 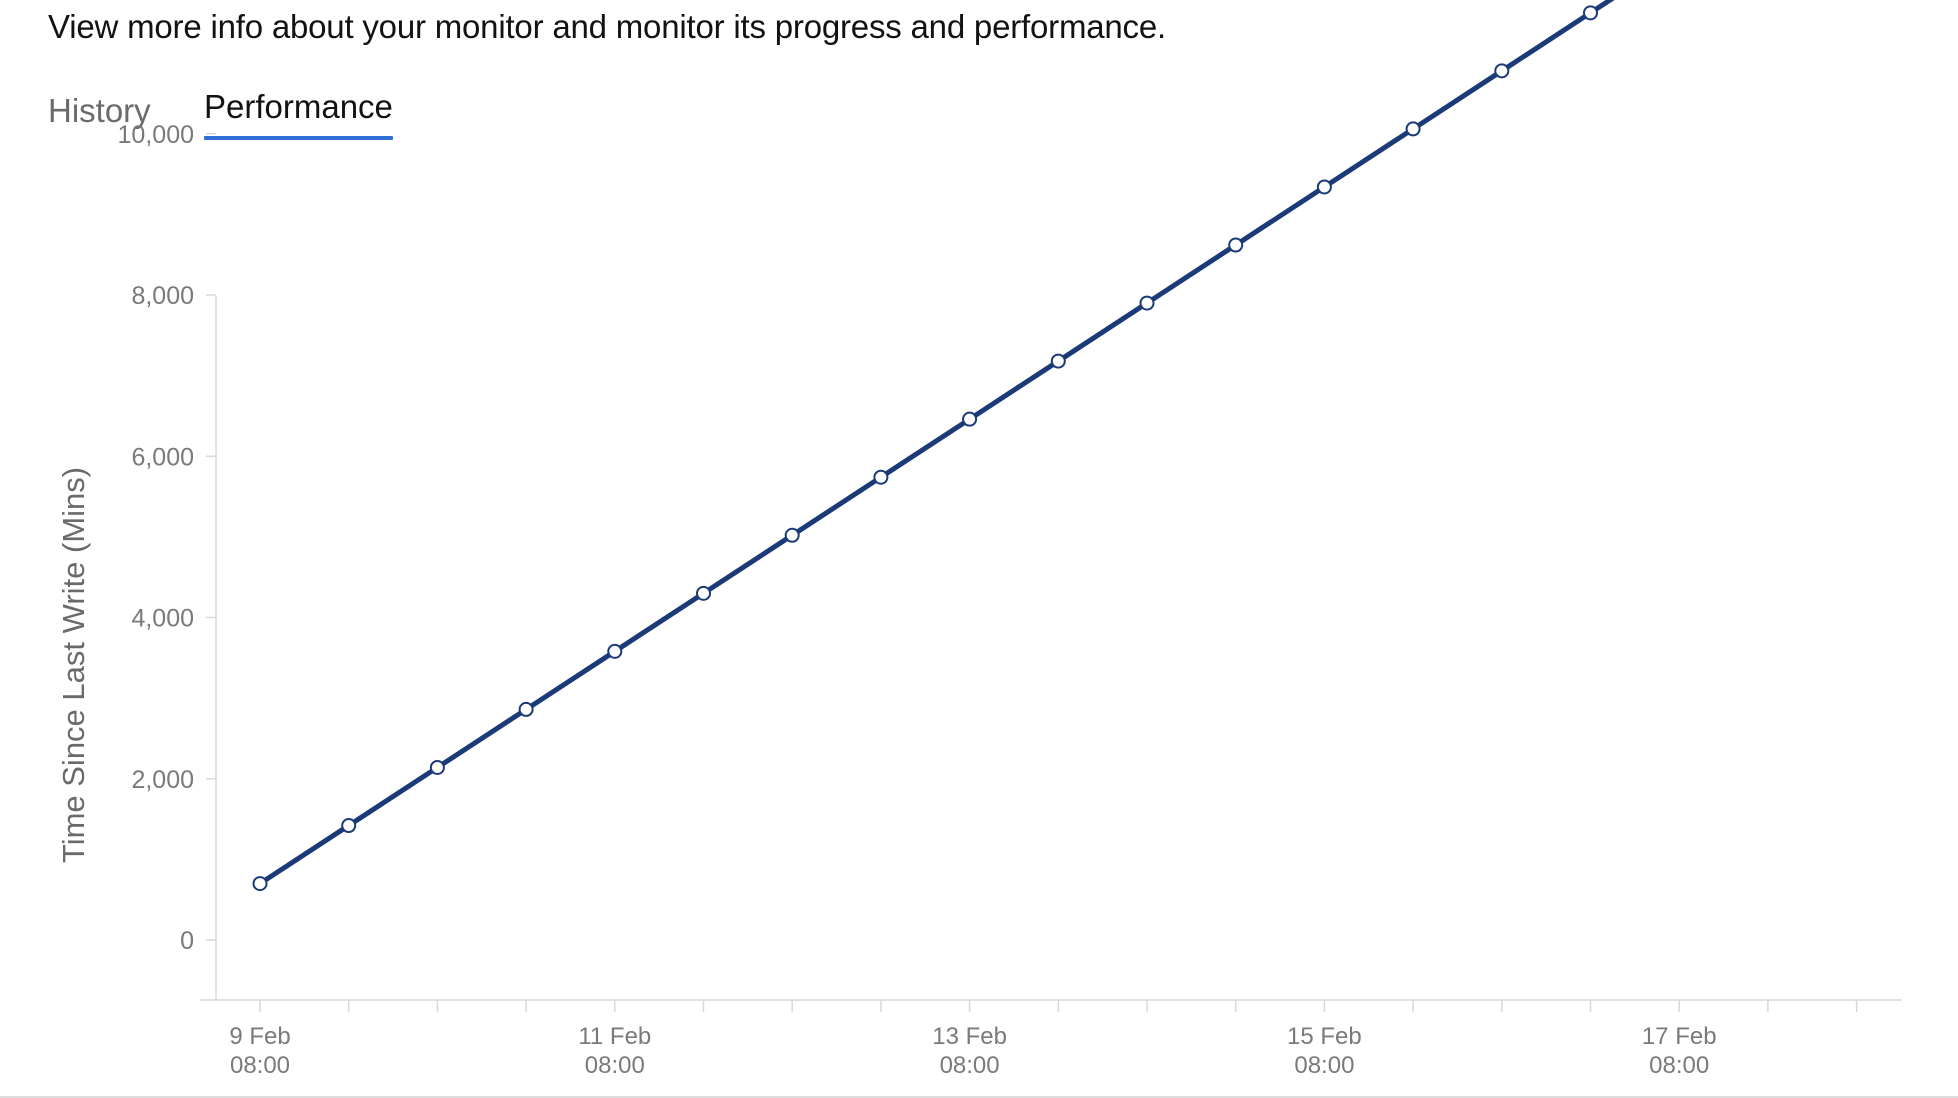 I want to click on y-tick-label: 2,000, so click(x=162, y=780).